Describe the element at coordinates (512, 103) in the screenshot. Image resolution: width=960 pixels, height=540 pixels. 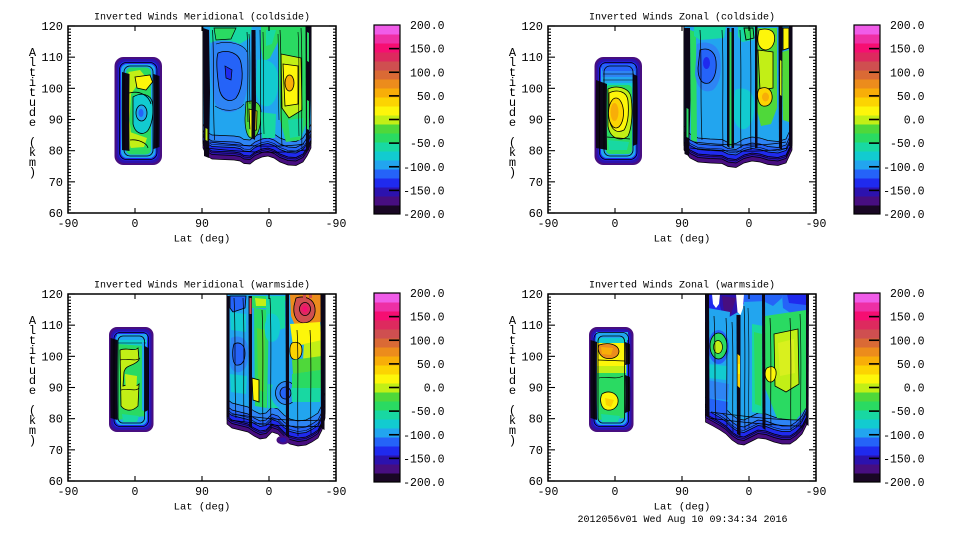
I see `svg-text: u` at that location.